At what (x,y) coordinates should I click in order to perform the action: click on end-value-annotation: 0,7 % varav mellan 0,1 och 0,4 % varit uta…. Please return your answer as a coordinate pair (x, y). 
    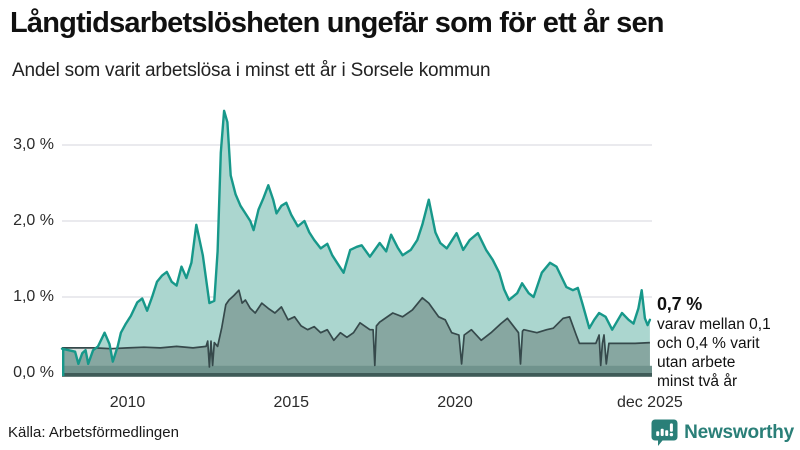
    Looking at the image, I should click on (728, 342).